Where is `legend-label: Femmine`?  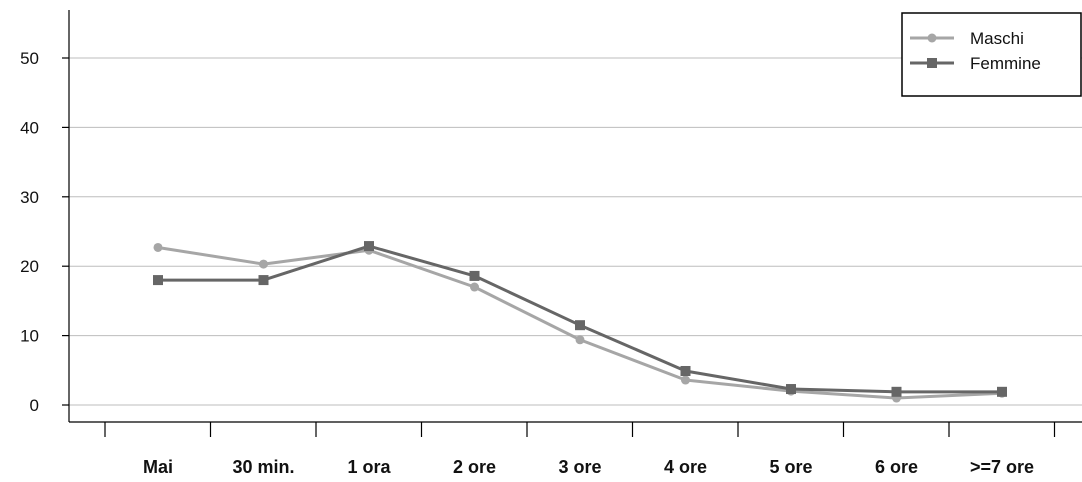
legend-label: Femmine is located at coordinates (1005, 63).